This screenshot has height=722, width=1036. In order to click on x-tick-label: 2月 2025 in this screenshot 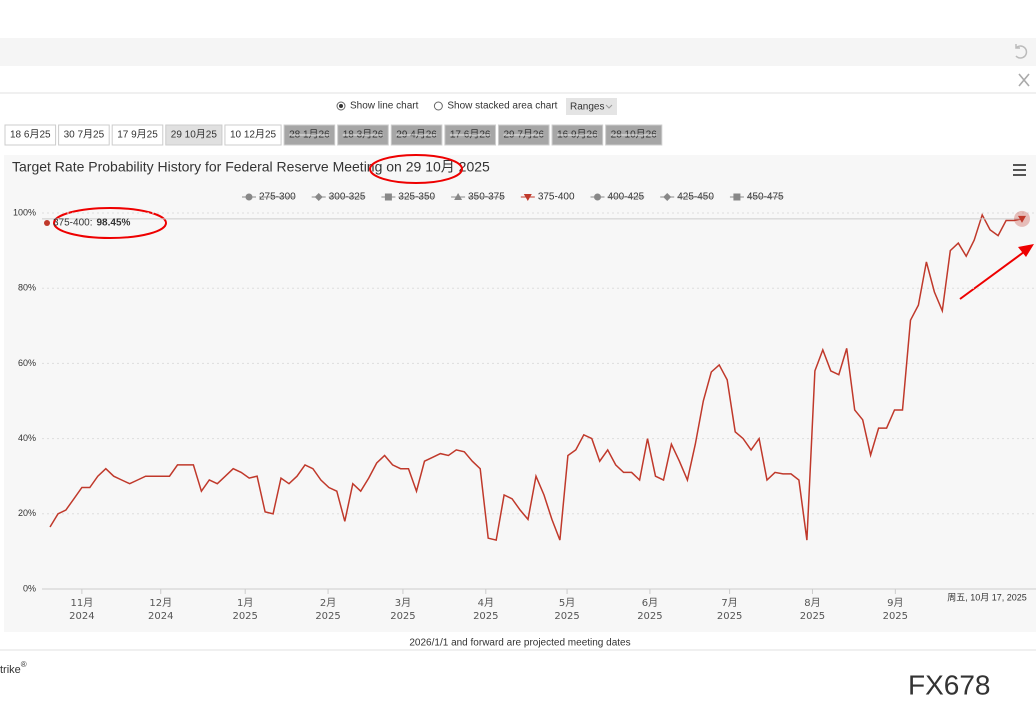, I will do `click(328, 610)`.